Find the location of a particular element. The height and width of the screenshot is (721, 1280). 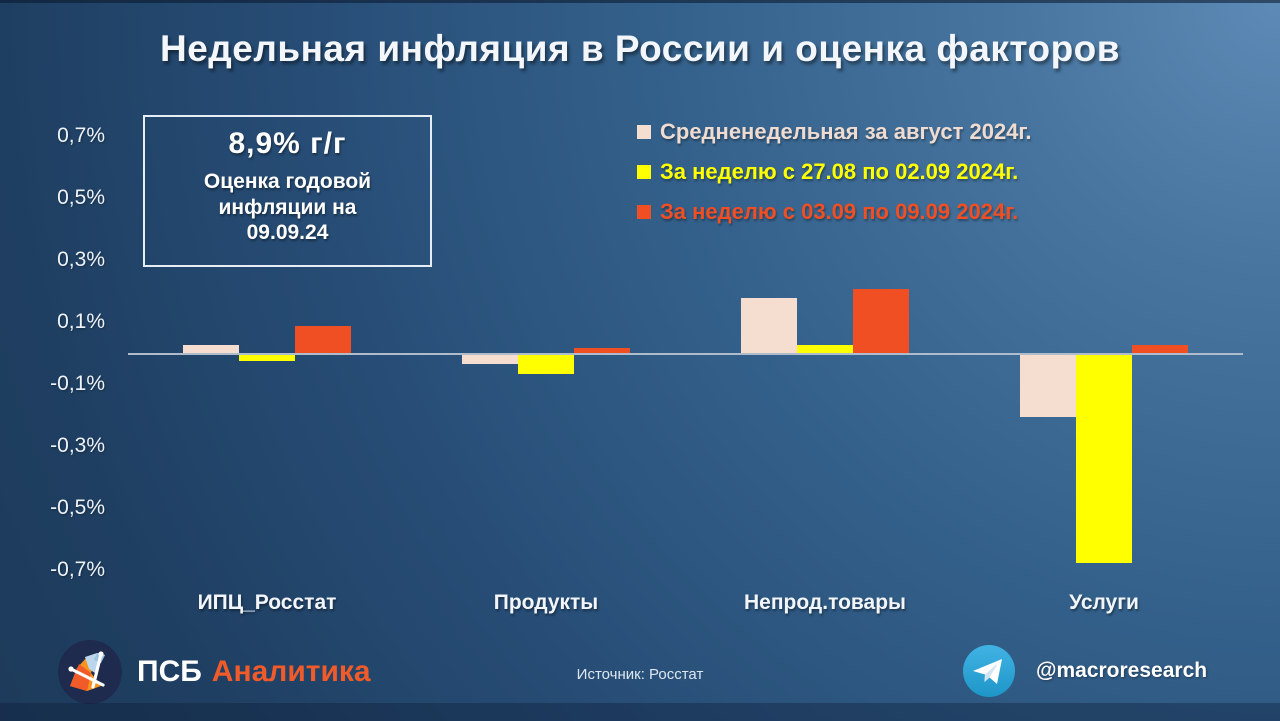

x-axis-category-label: ИПЦ_Росстат is located at coordinates (267, 602).